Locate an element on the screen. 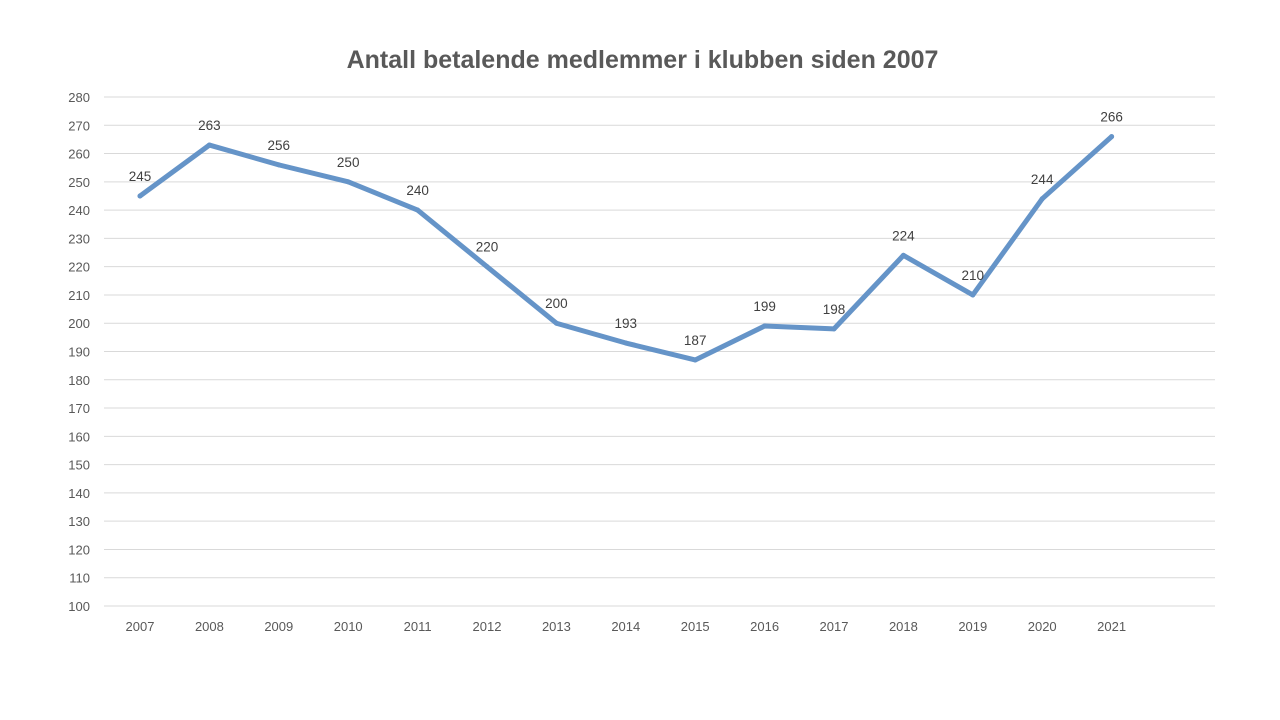  data-label: 245 is located at coordinates (140, 176).